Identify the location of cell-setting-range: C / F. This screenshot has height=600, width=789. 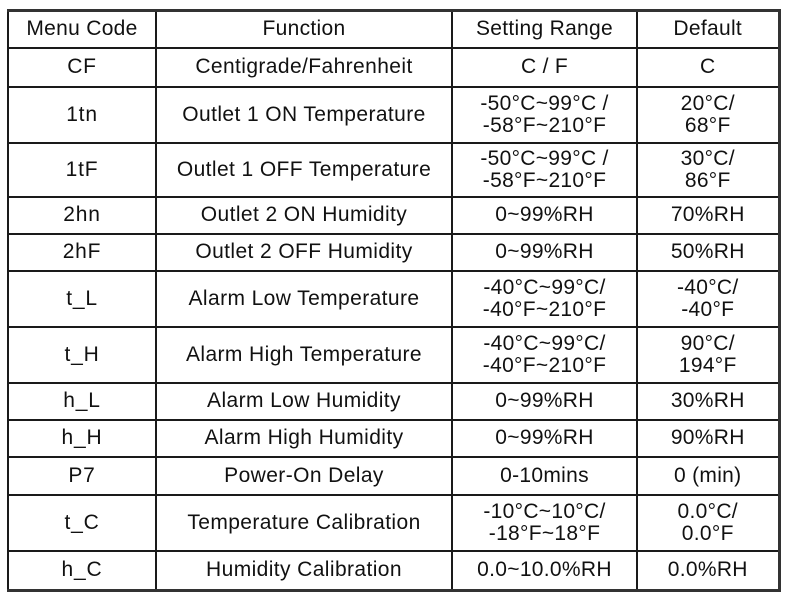
(544, 67).